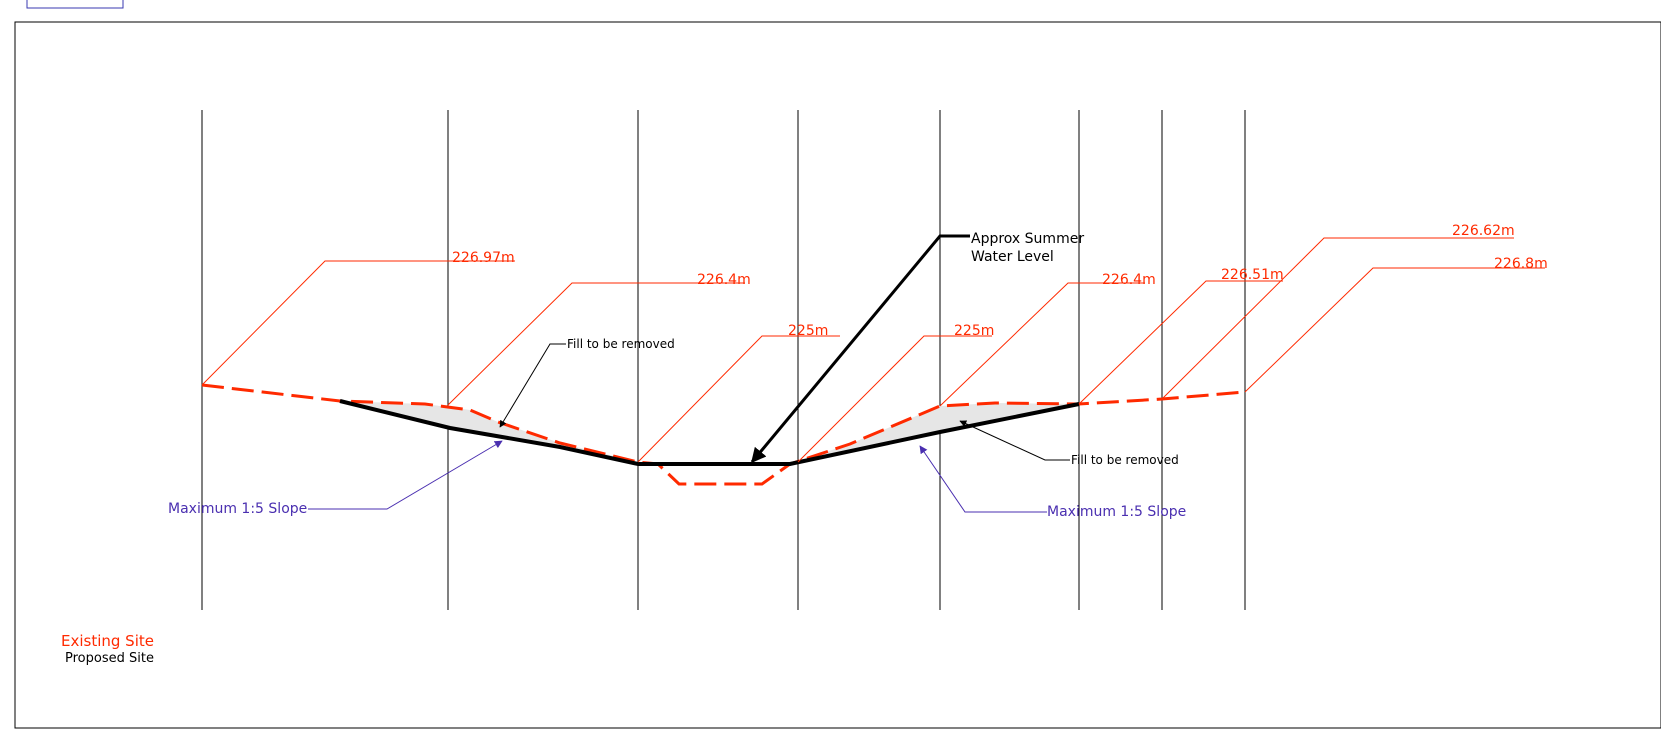 This screenshot has height=739, width=1661. I want to click on leader-right-mid, so click(1042, 344).